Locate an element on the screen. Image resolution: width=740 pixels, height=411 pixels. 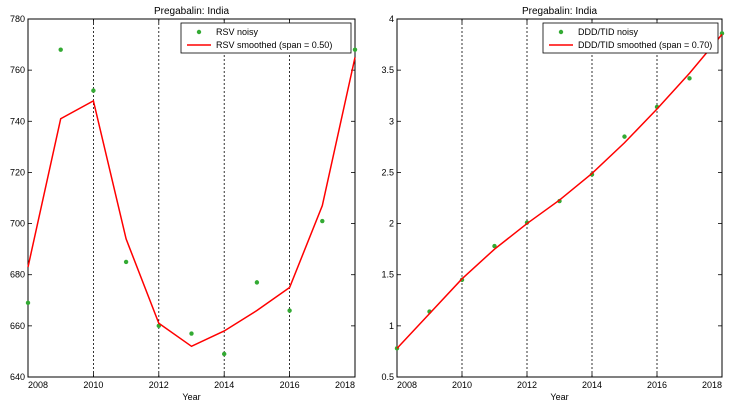
y-tick-label-1: 660 is located at coordinates (17, 326).